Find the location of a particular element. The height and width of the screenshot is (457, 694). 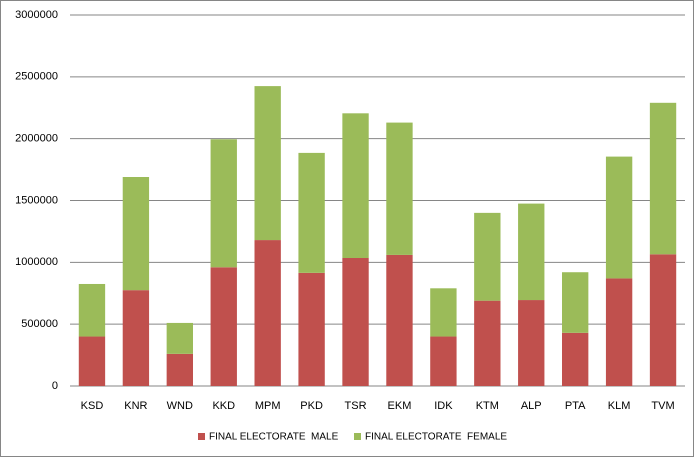

x-tick-label: TVM is located at coordinates (662, 406).